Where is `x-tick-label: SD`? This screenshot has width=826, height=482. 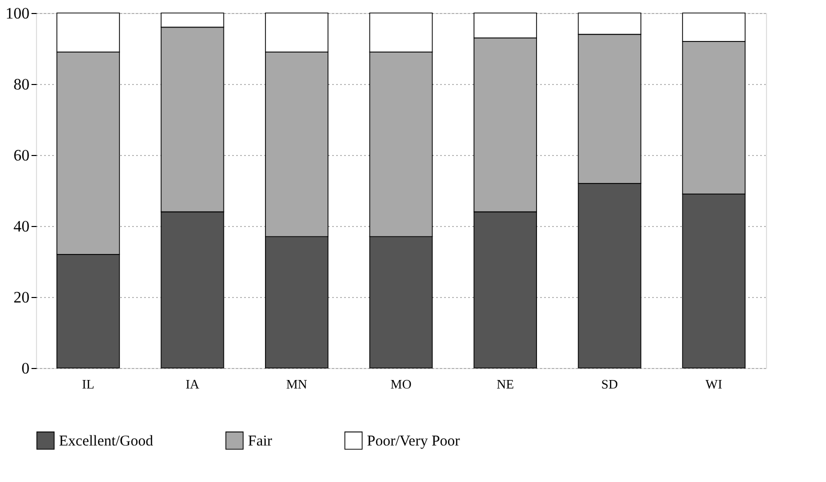 x-tick-label: SD is located at coordinates (609, 384).